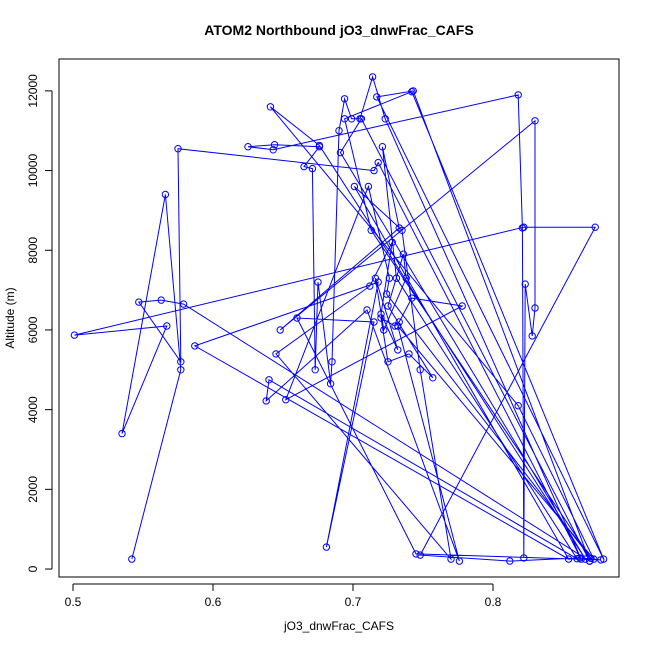 The image size is (650, 650). Describe the element at coordinates (33, 409) in the screenshot. I see `y-tick-label: 4000` at that location.